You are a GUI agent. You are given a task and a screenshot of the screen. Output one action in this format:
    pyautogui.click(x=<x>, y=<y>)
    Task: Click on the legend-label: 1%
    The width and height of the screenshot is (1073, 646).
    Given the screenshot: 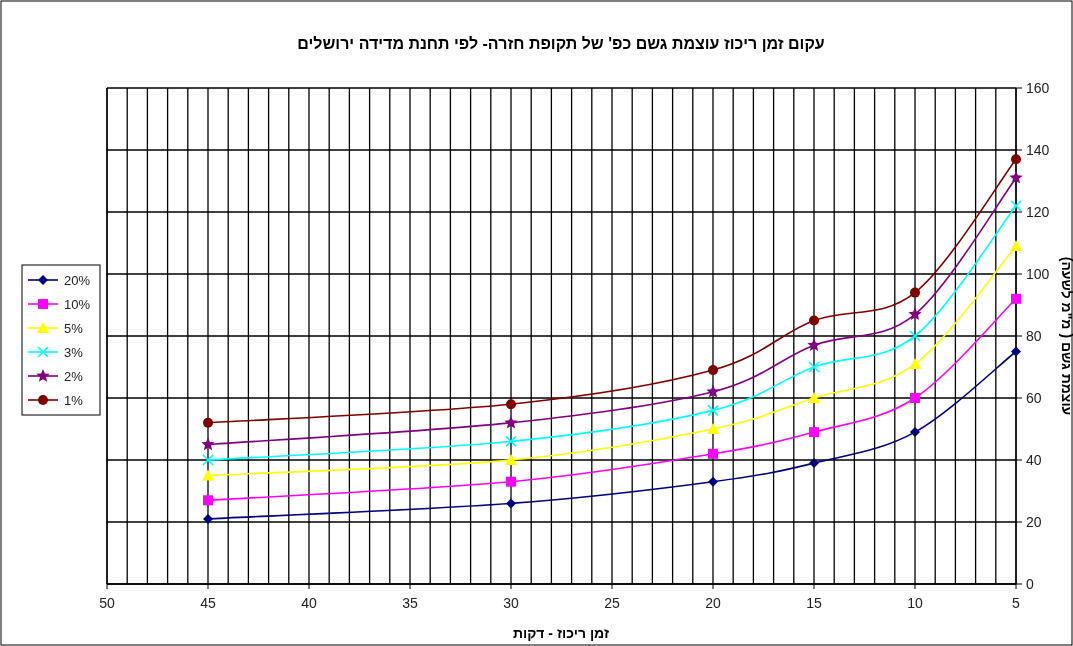 What is the action you would take?
    pyautogui.click(x=74, y=400)
    